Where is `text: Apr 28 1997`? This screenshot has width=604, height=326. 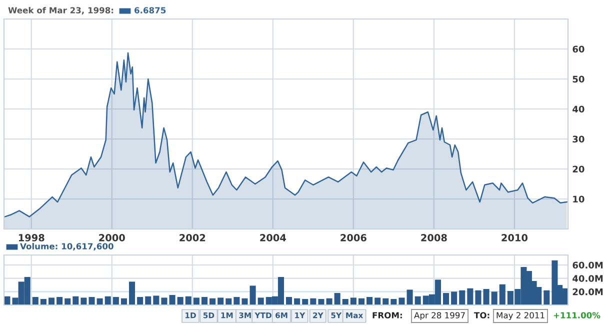 text: Apr 28 1997 is located at coordinates (439, 316).